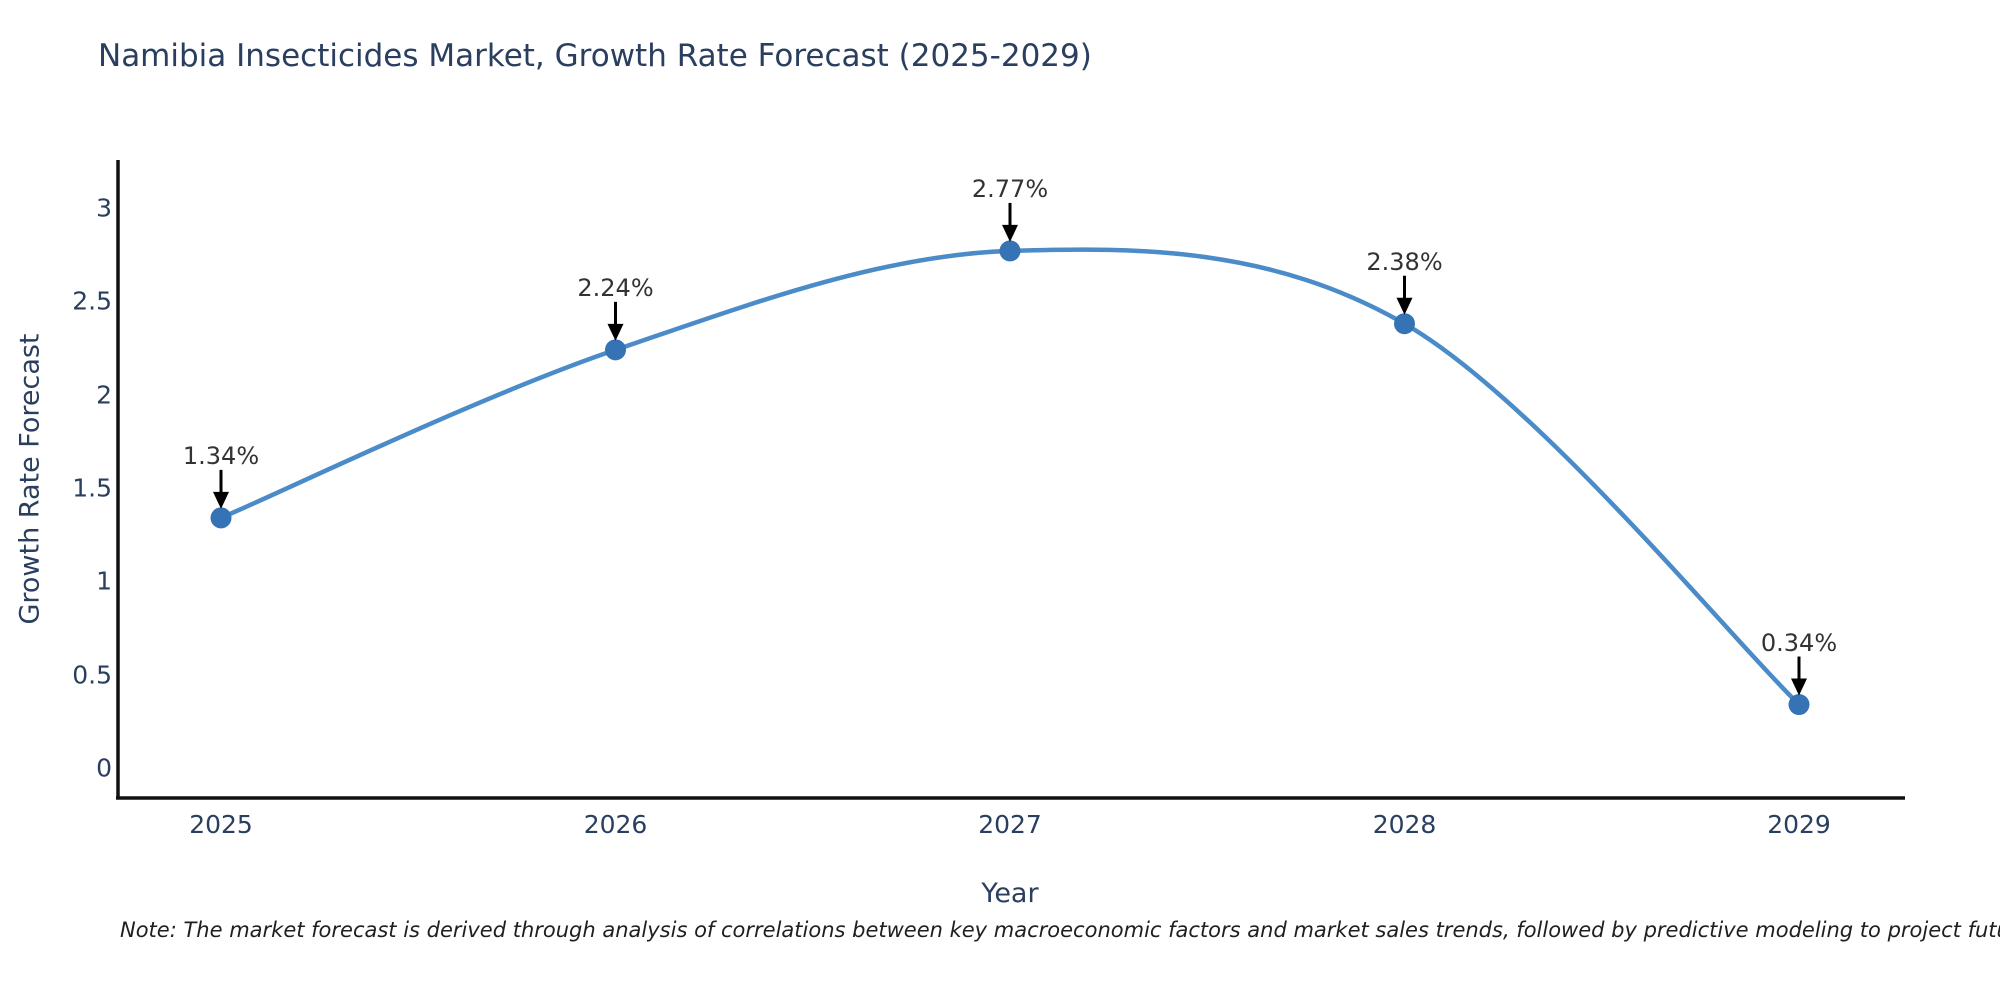 This screenshot has height=1000, width=2000. I want to click on x-axis-title: Year, so click(1010, 893).